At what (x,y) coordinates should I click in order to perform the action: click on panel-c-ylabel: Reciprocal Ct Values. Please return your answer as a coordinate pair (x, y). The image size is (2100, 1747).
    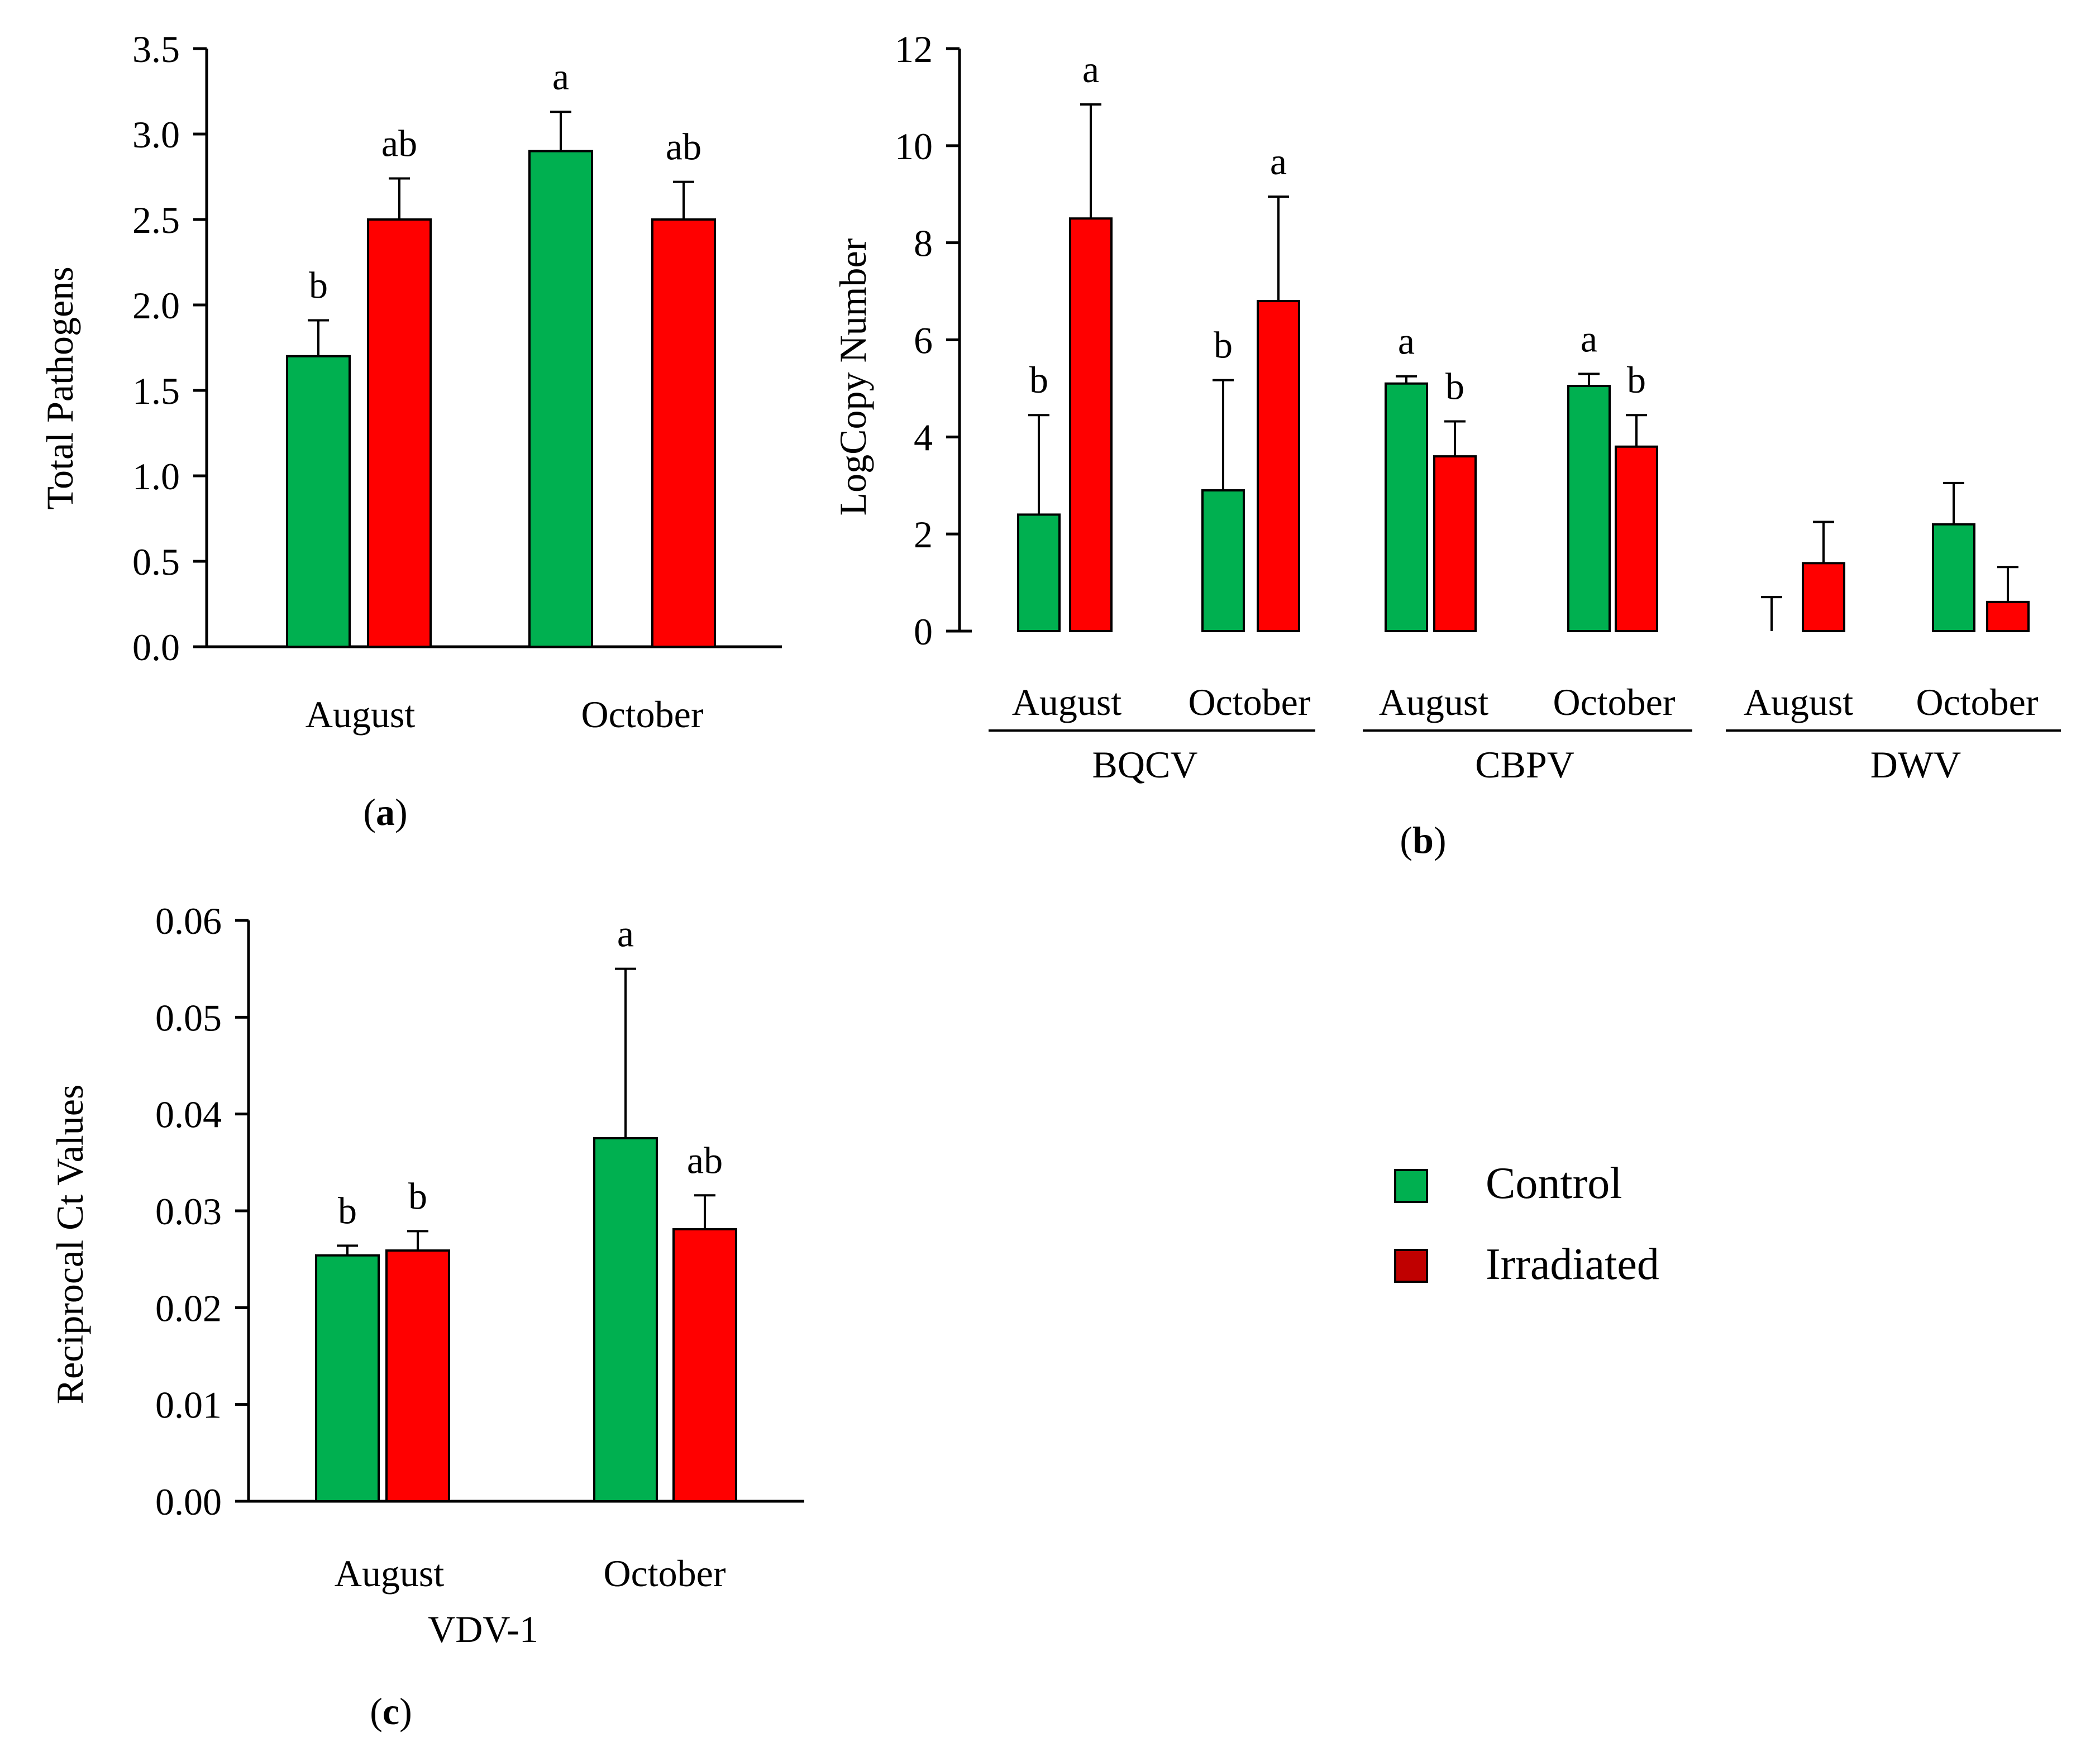
    Looking at the image, I should click on (70, 1245).